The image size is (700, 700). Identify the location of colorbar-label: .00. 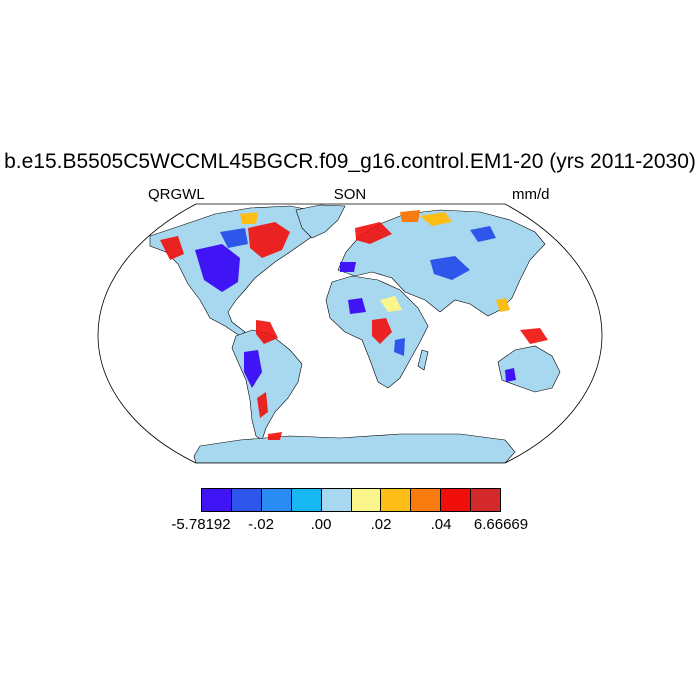
(321, 524).